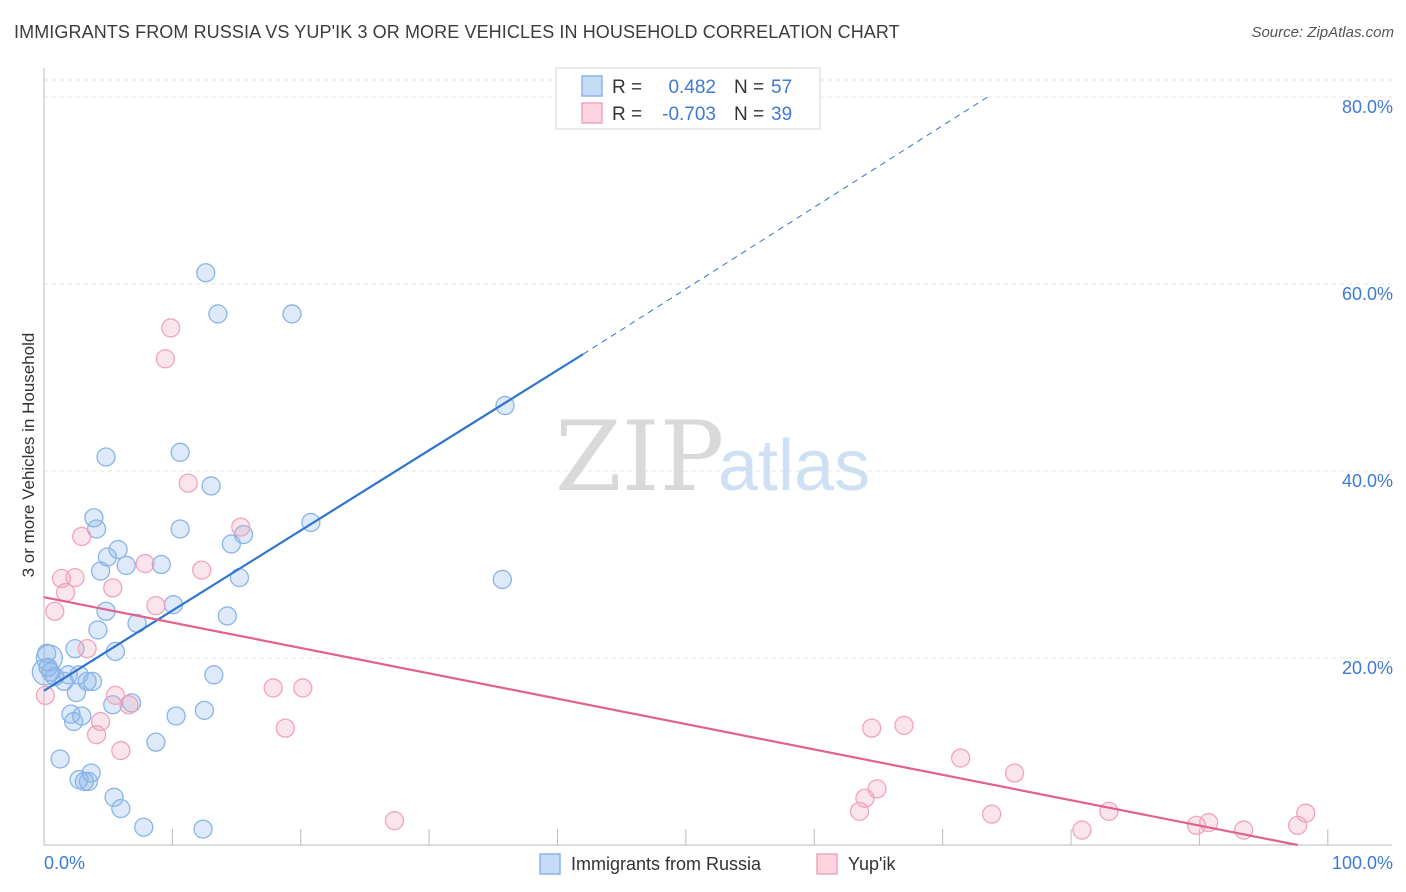 The width and height of the screenshot is (1406, 892). What do you see at coordinates (64, 863) in the screenshot?
I see `x-tick-label-0: 0.0%` at bounding box center [64, 863].